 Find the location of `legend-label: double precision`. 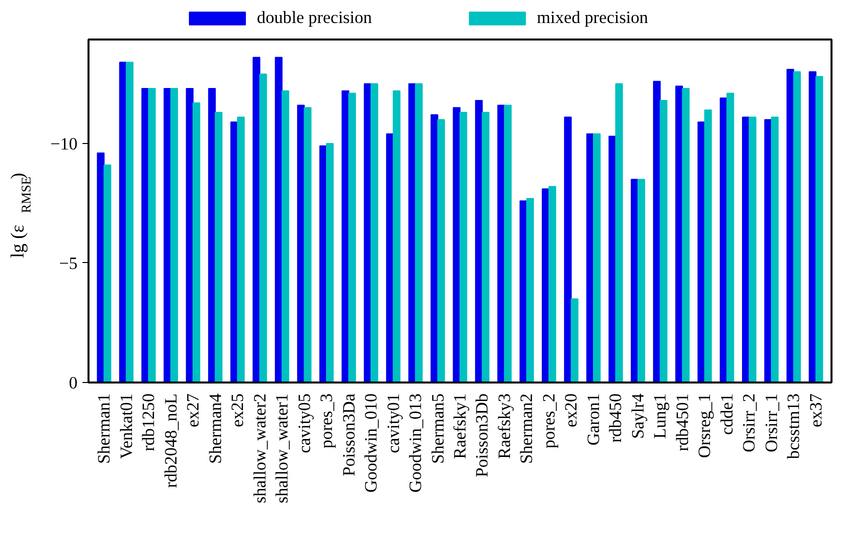

legend-label: double precision is located at coordinates (314, 18).